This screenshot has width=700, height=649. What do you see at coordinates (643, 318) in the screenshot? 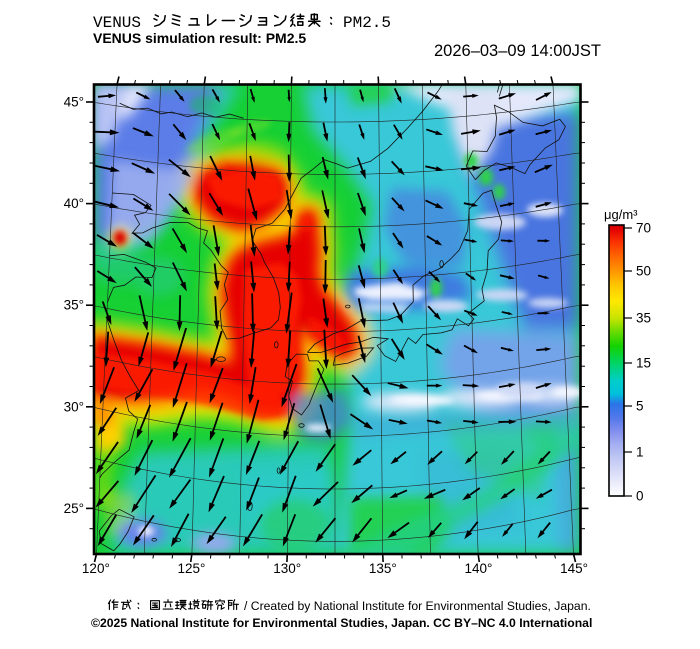
I see `svg-text: 35` at bounding box center [643, 318].